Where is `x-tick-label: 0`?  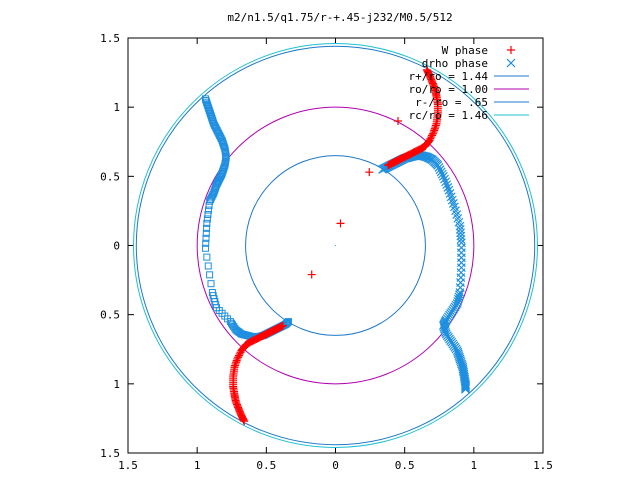 x-tick-label: 0 is located at coordinates (335, 465).